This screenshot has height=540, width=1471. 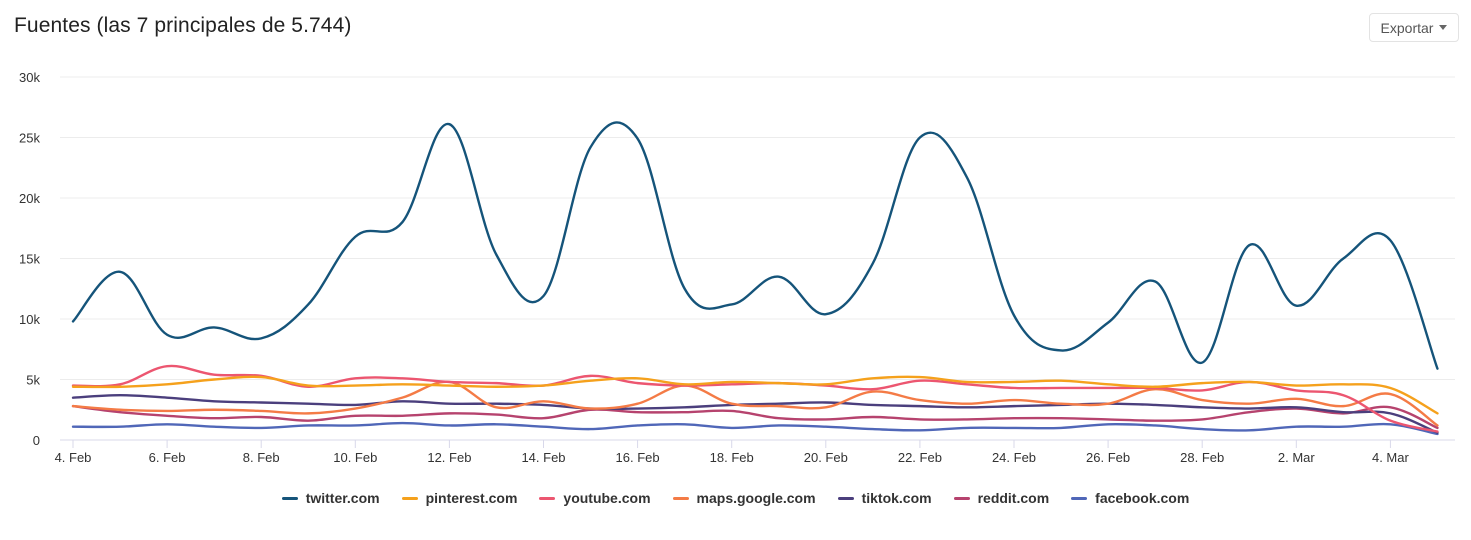 I want to click on x-tick-label: 8. Feb, so click(x=261, y=457).